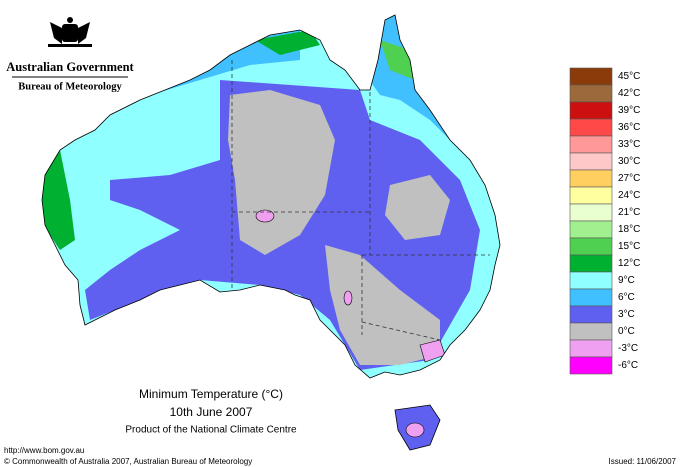 The width and height of the screenshot is (680, 467). Describe the element at coordinates (629, 93) in the screenshot. I see `legend-label: 42°C` at that location.